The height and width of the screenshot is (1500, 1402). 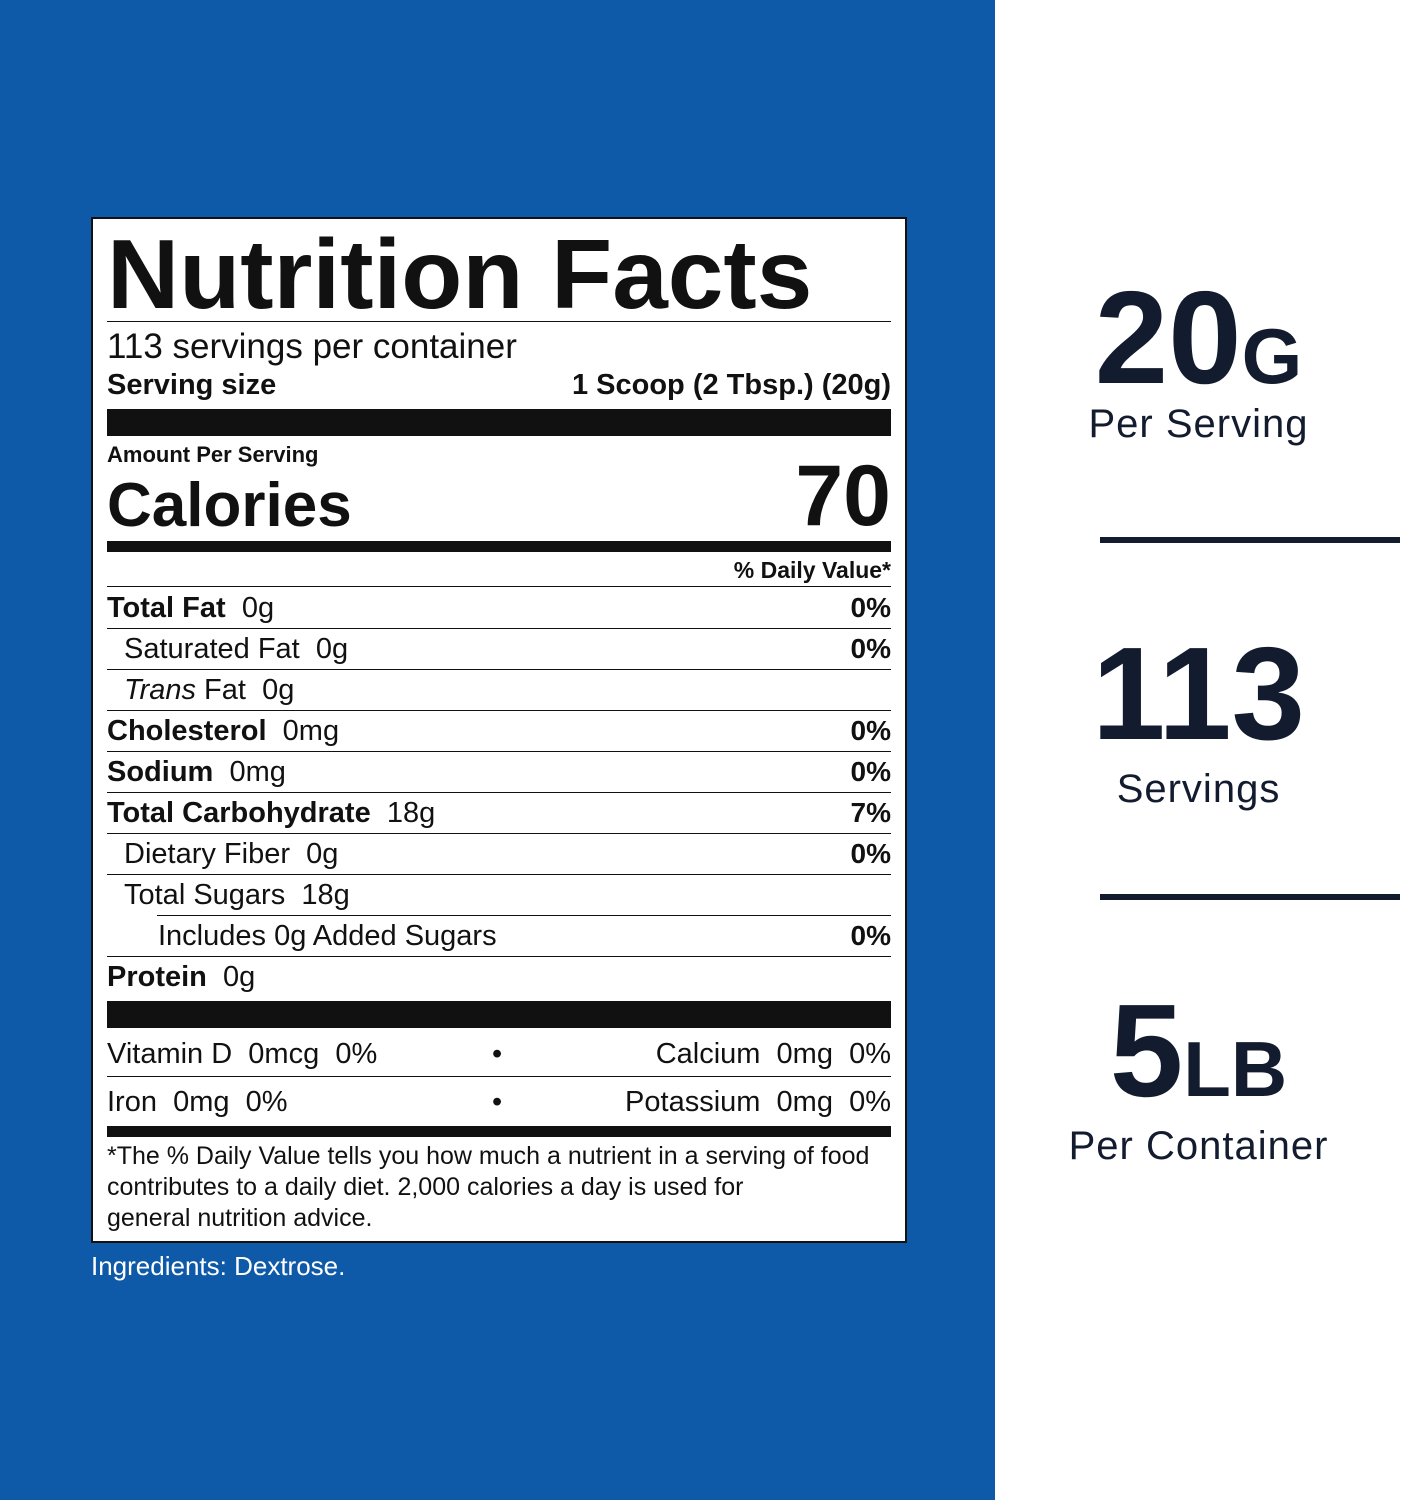 I want to click on nutrition-facts-title: Nutrition Facts, so click(x=460, y=274).